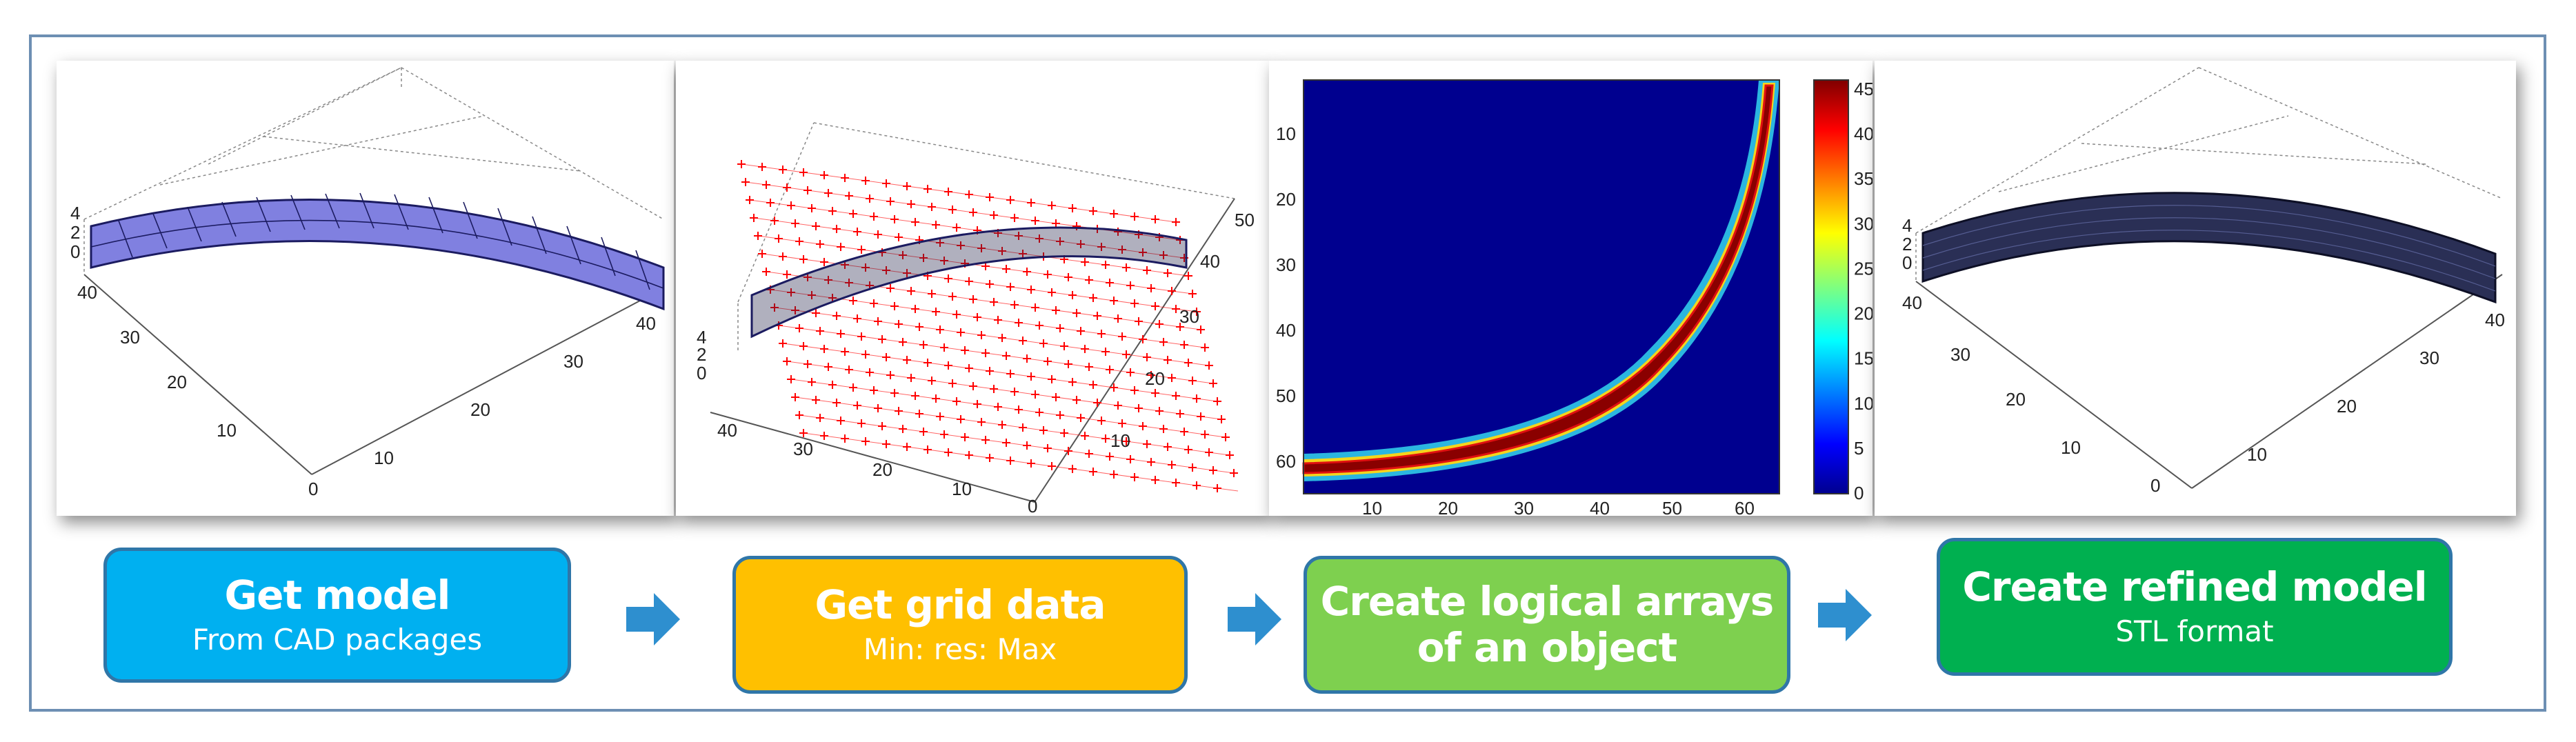  I want to click on colorbar-tick: 25, so click(1863, 269).